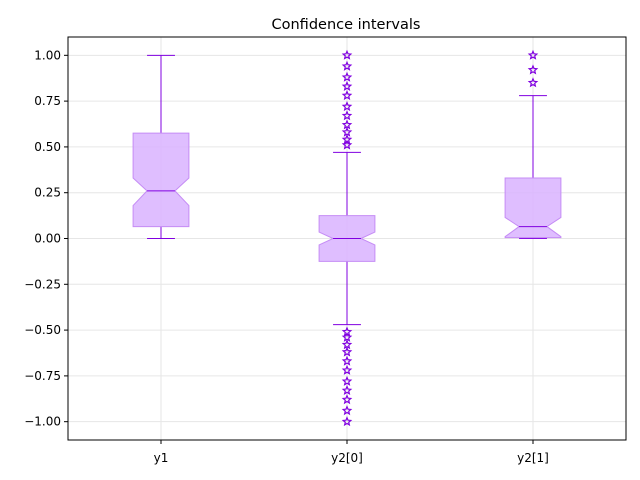 The height and width of the screenshot is (480, 640). I want to click on y-tick-label: −0.50, so click(42, 330).